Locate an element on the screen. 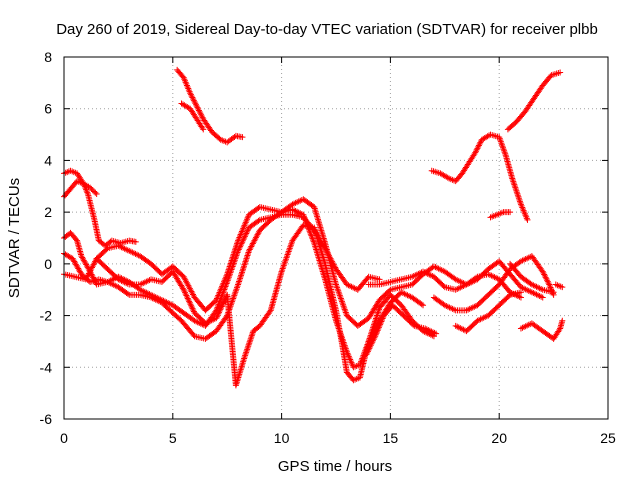  x-axis-label: GPS time / hours is located at coordinates (335, 466).